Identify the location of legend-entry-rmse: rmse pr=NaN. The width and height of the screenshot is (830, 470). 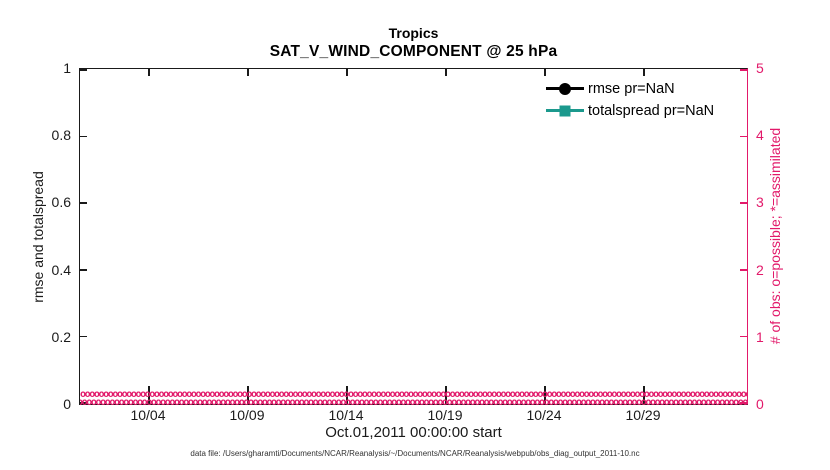
(630, 88).